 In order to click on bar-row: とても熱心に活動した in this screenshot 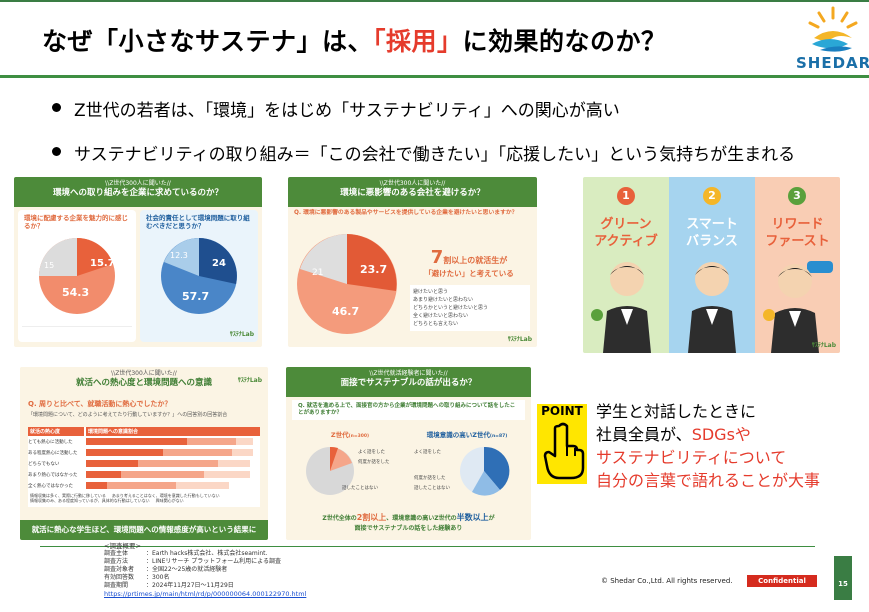, I will do `click(144, 441)`.